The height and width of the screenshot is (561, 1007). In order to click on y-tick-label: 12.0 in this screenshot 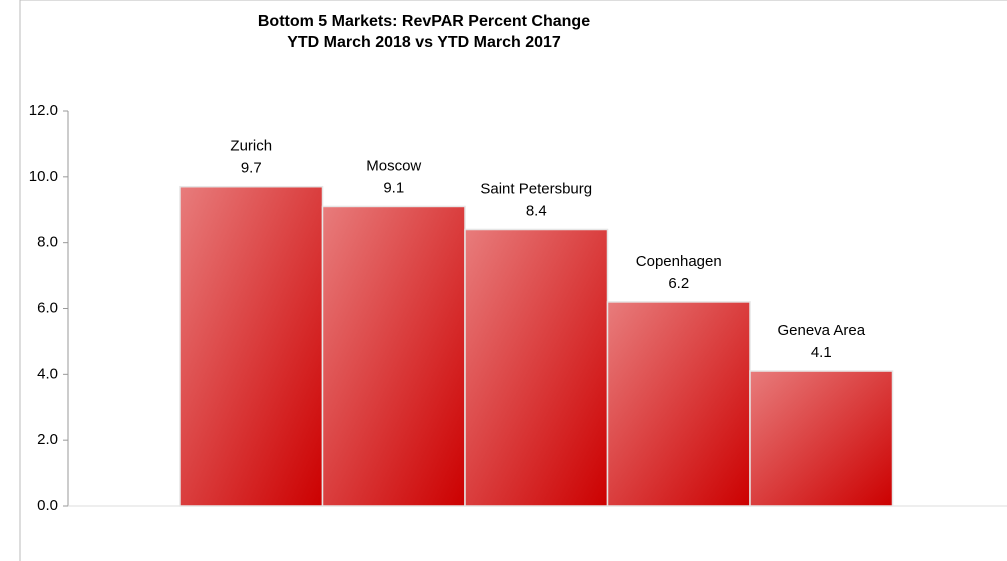, I will do `click(43, 110)`.